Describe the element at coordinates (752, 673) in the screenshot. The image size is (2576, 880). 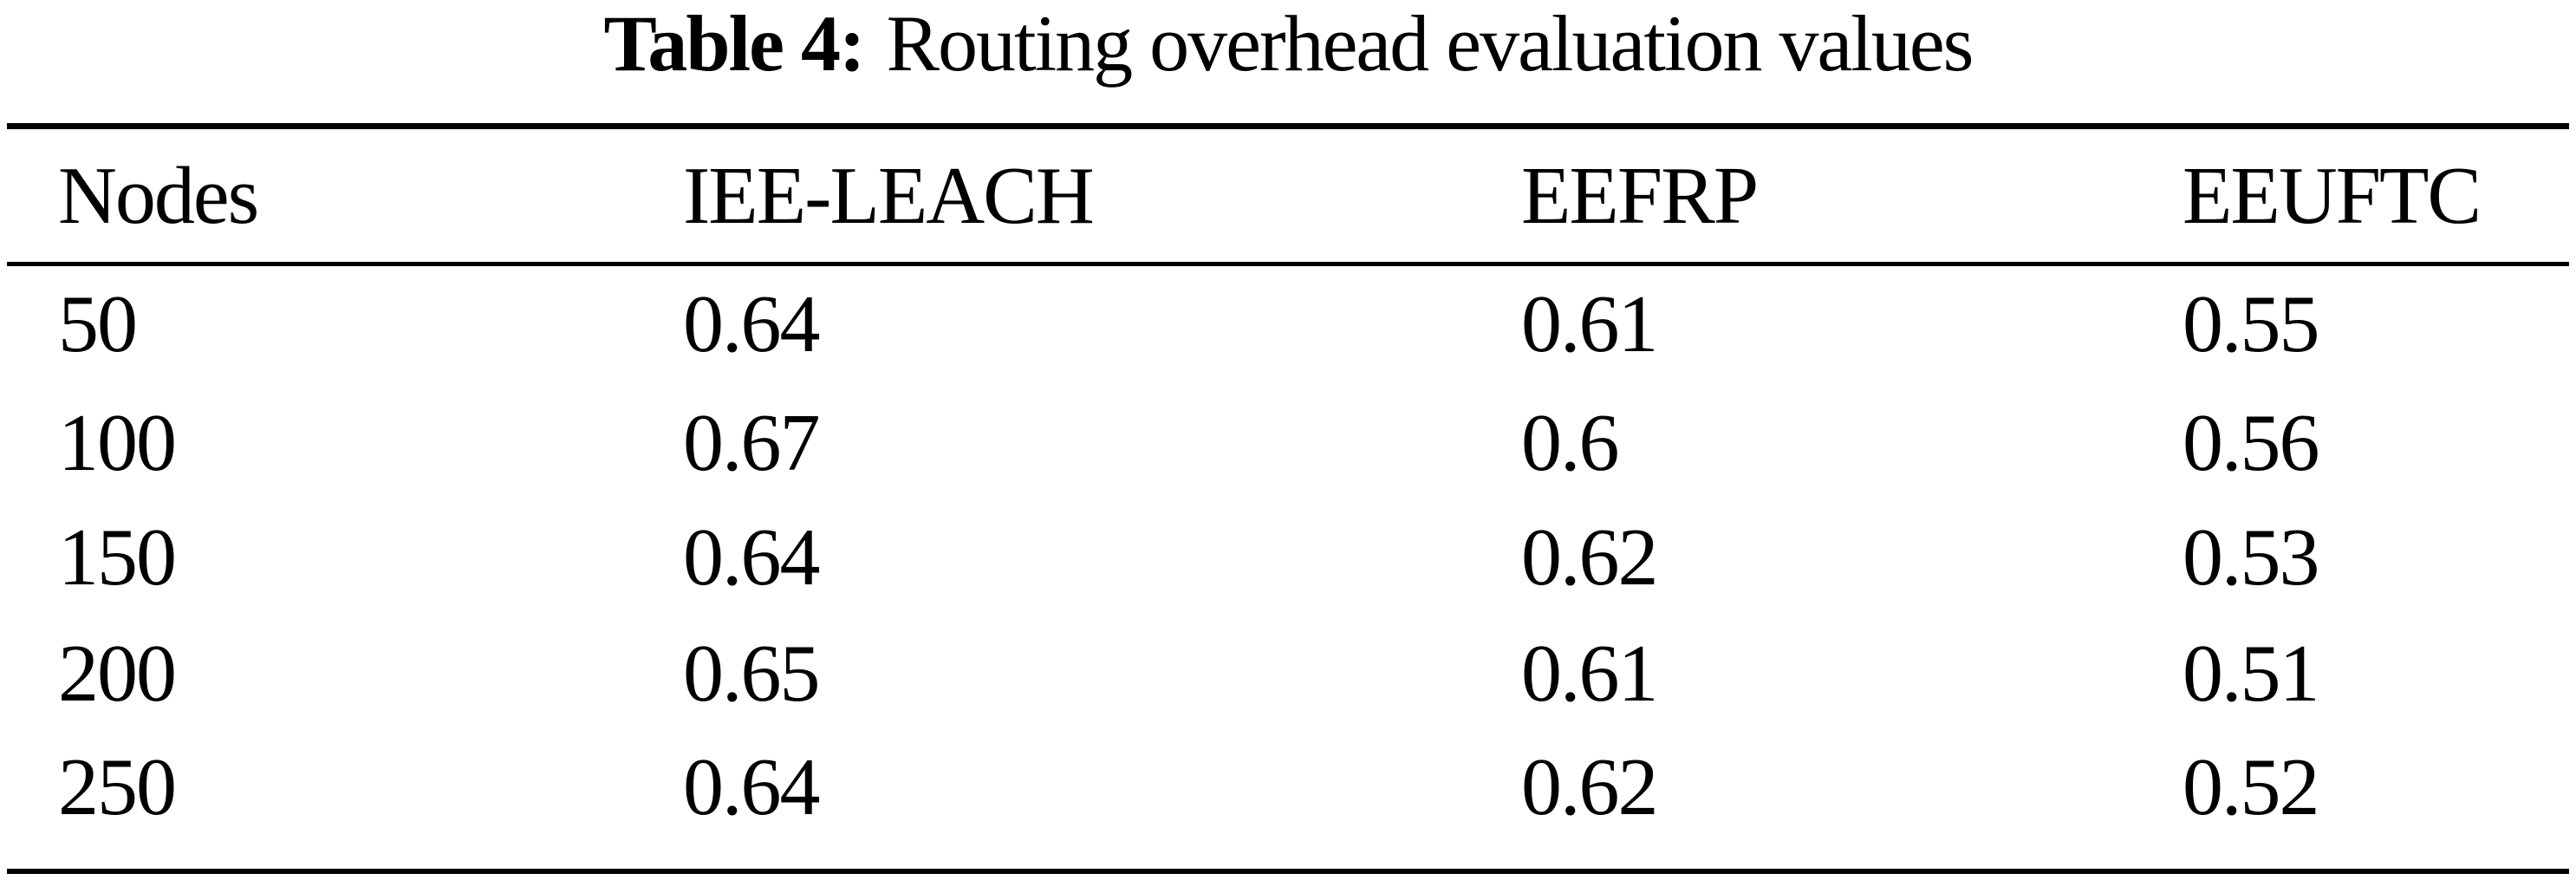
I see `table-cell-value: 0.65` at that location.